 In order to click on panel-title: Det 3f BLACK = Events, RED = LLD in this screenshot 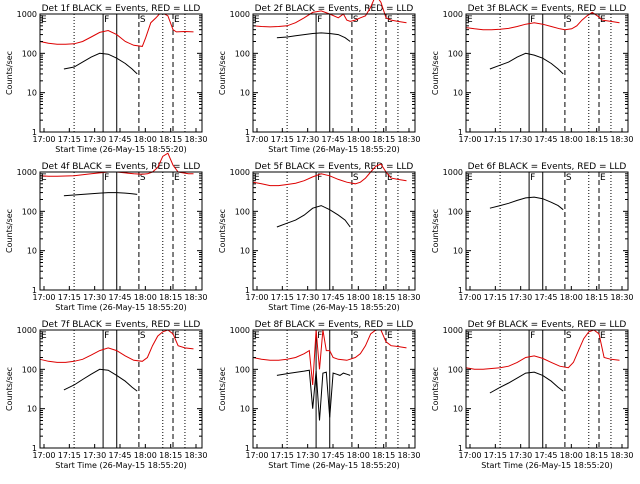, I will do `click(547, 9)`.